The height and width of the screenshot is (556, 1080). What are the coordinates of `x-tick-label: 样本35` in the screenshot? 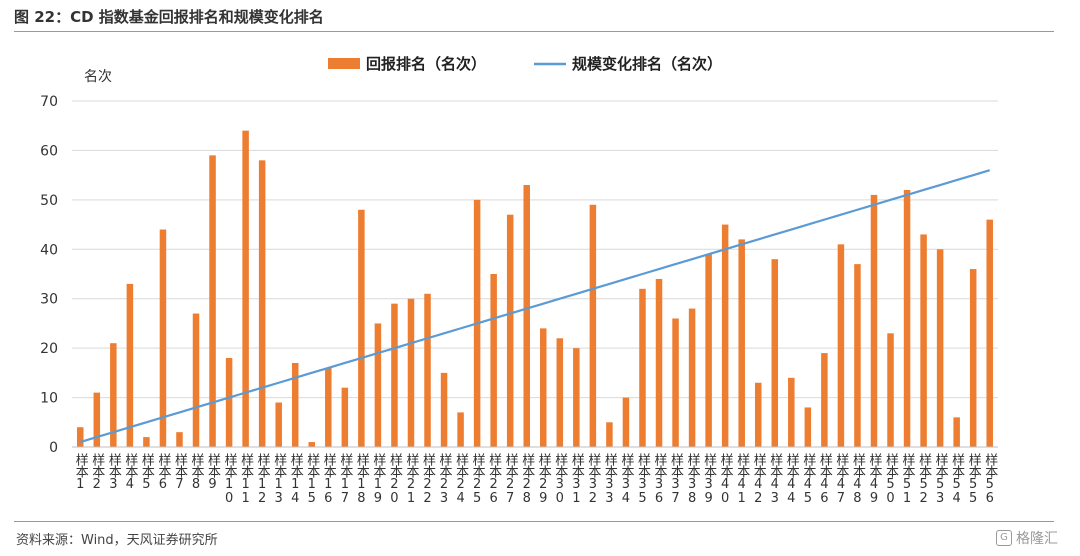 It's located at (643, 479).